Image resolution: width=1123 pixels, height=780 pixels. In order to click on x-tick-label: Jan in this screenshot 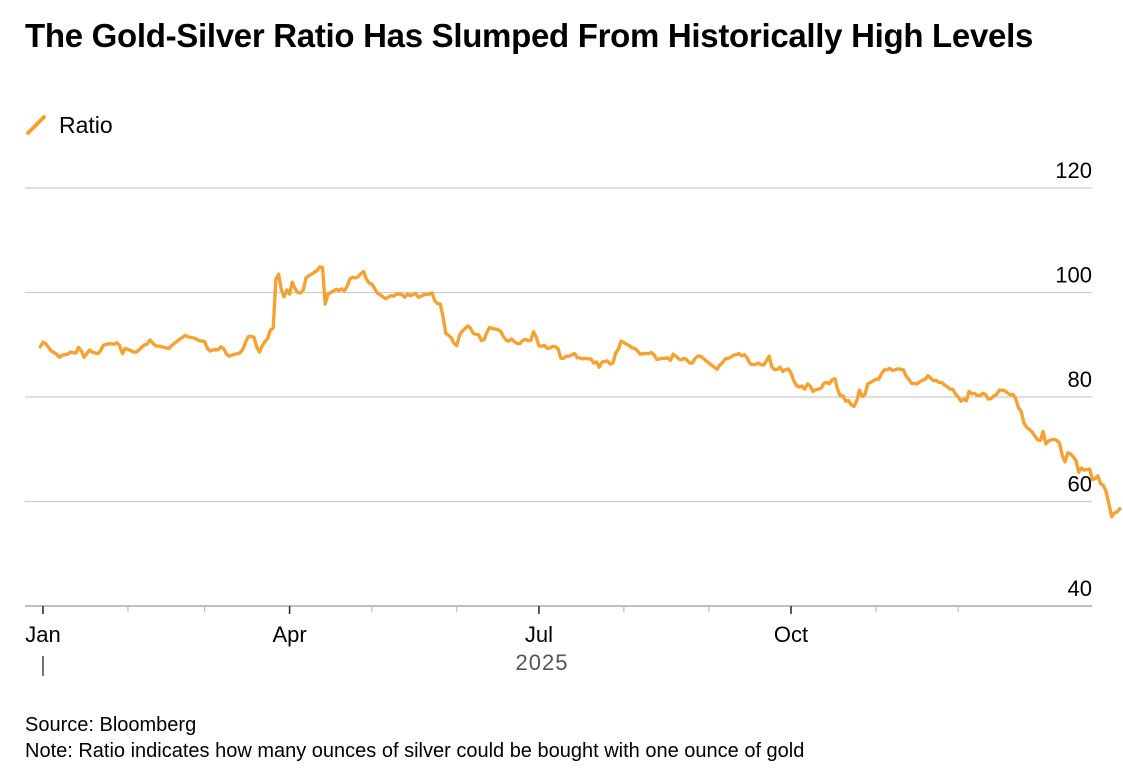, I will do `click(42, 634)`.